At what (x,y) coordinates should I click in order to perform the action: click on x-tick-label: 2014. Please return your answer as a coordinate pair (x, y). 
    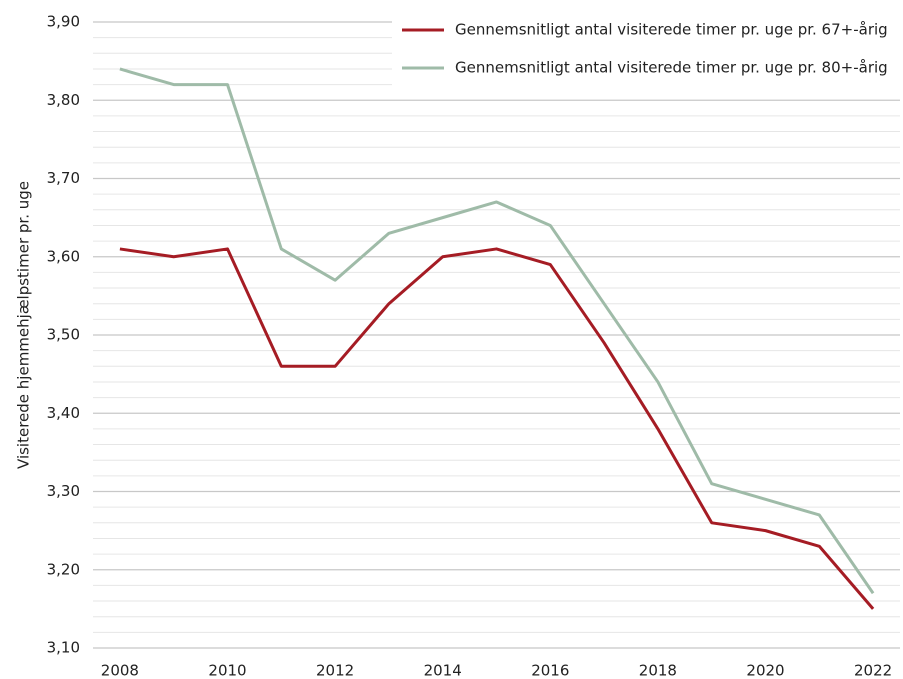
    Looking at the image, I should click on (443, 670).